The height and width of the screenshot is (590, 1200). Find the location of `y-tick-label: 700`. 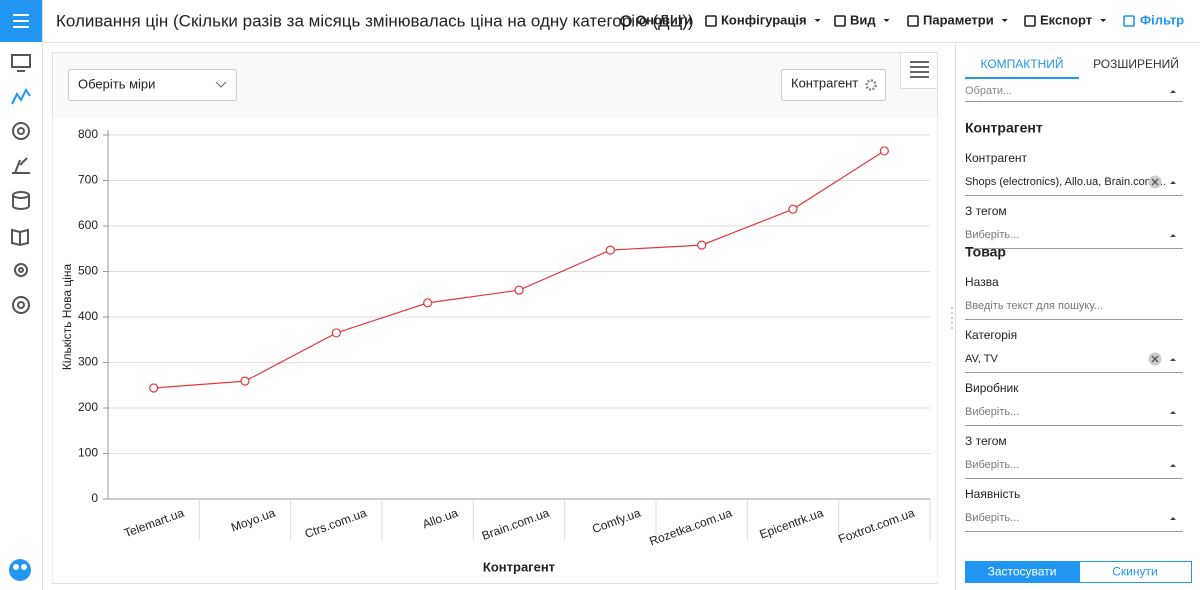

y-tick-label: 700 is located at coordinates (88, 180).